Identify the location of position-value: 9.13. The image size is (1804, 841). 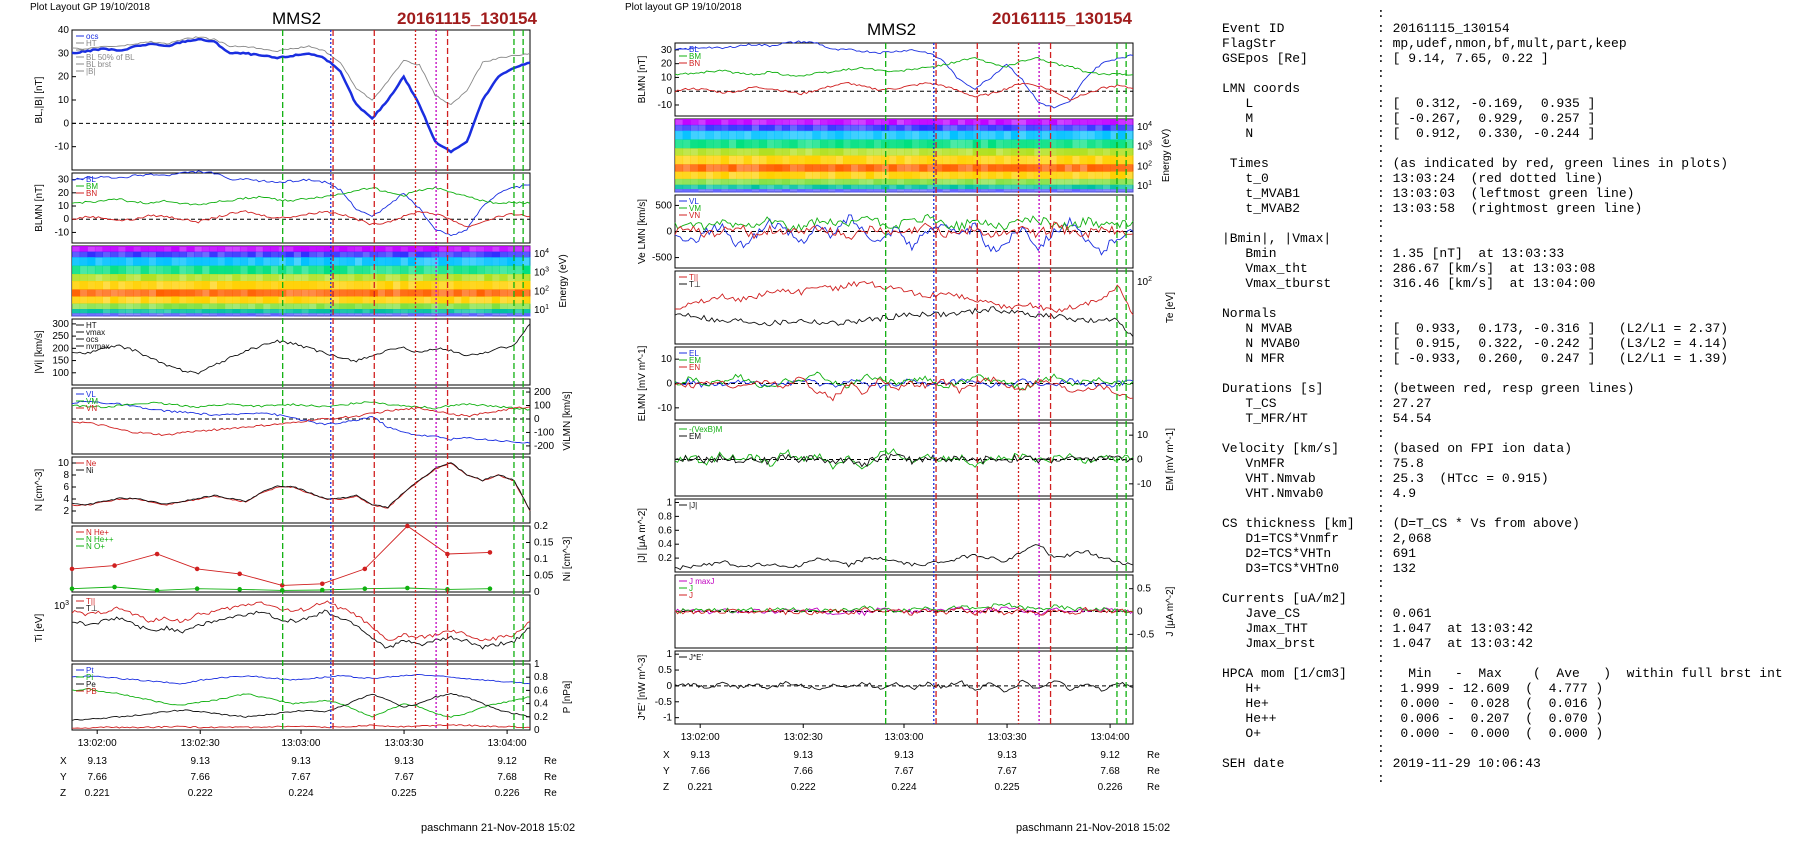
(700, 755).